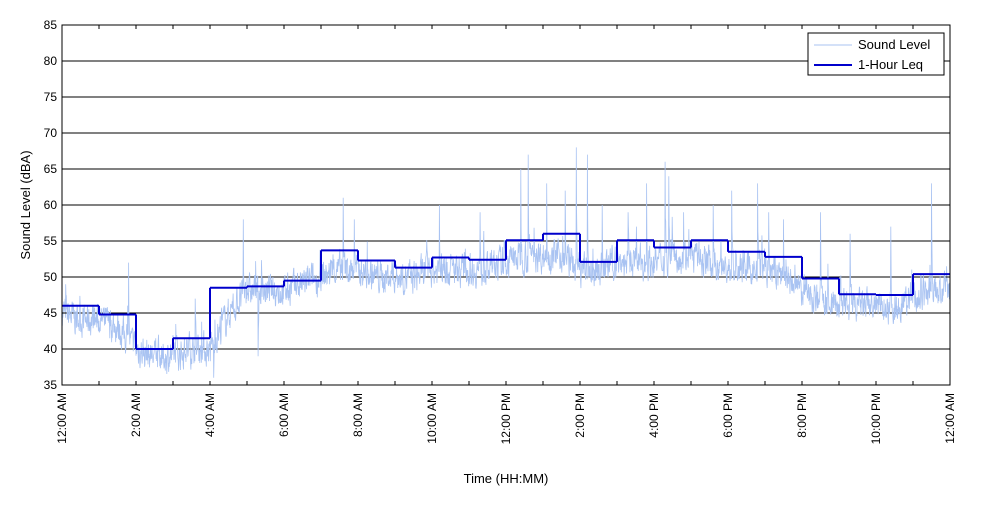 This screenshot has width=1000, height=505. I want to click on legend-box, so click(876, 54).